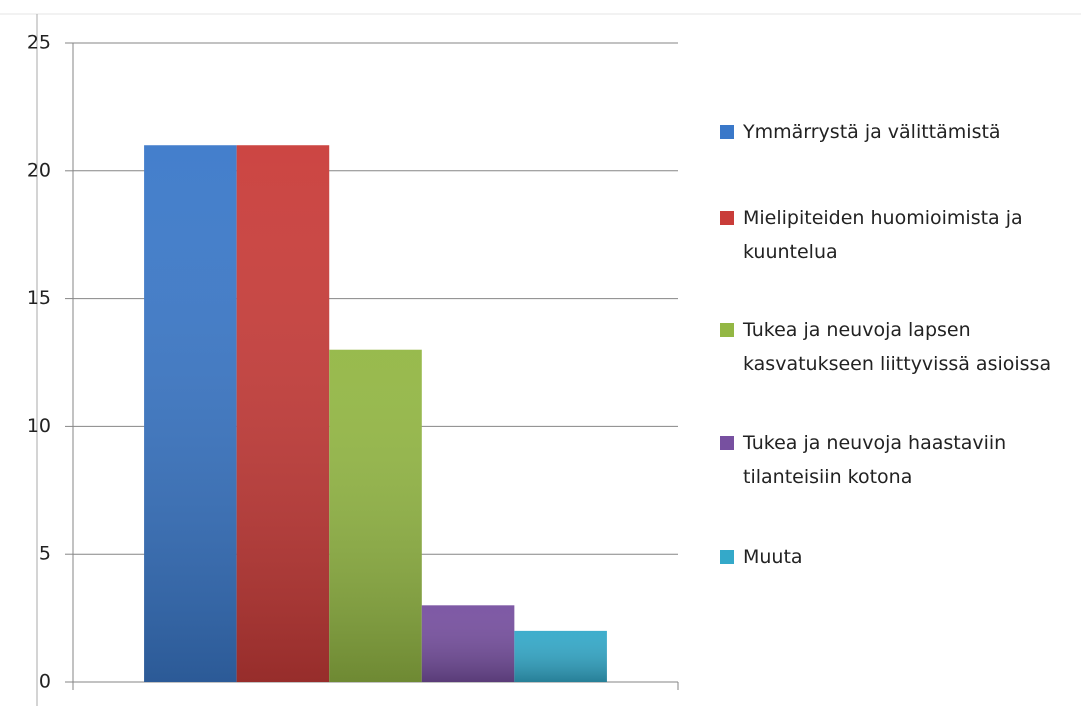  I want to click on y-tick-label: 25, so click(39, 43).